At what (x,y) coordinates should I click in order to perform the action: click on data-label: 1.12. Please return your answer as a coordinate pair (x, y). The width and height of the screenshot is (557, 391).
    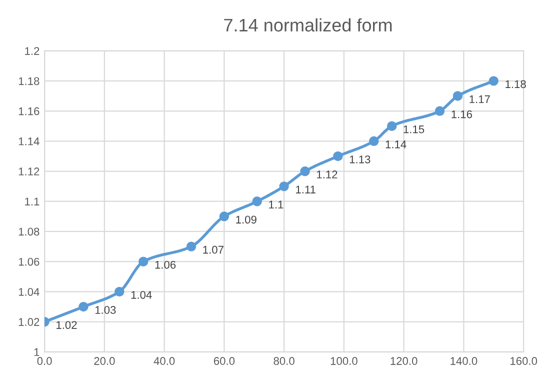
    Looking at the image, I should click on (327, 174).